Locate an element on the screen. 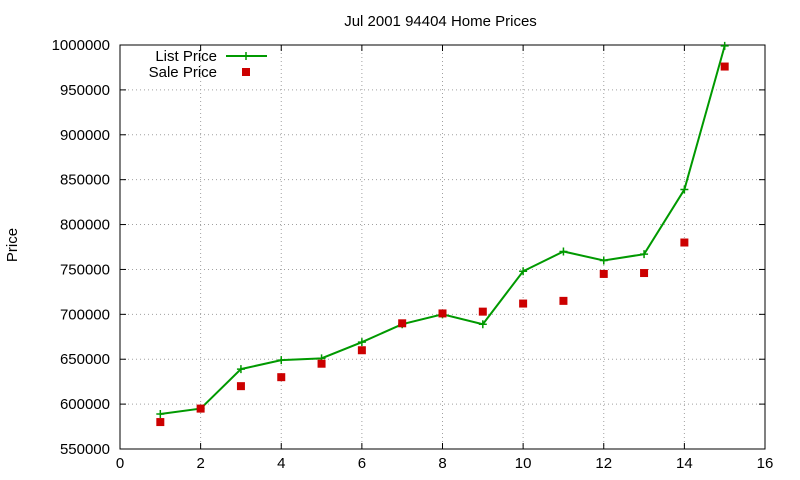 This screenshot has height=480, width=800. x-tick-label: 0 is located at coordinates (120, 463).